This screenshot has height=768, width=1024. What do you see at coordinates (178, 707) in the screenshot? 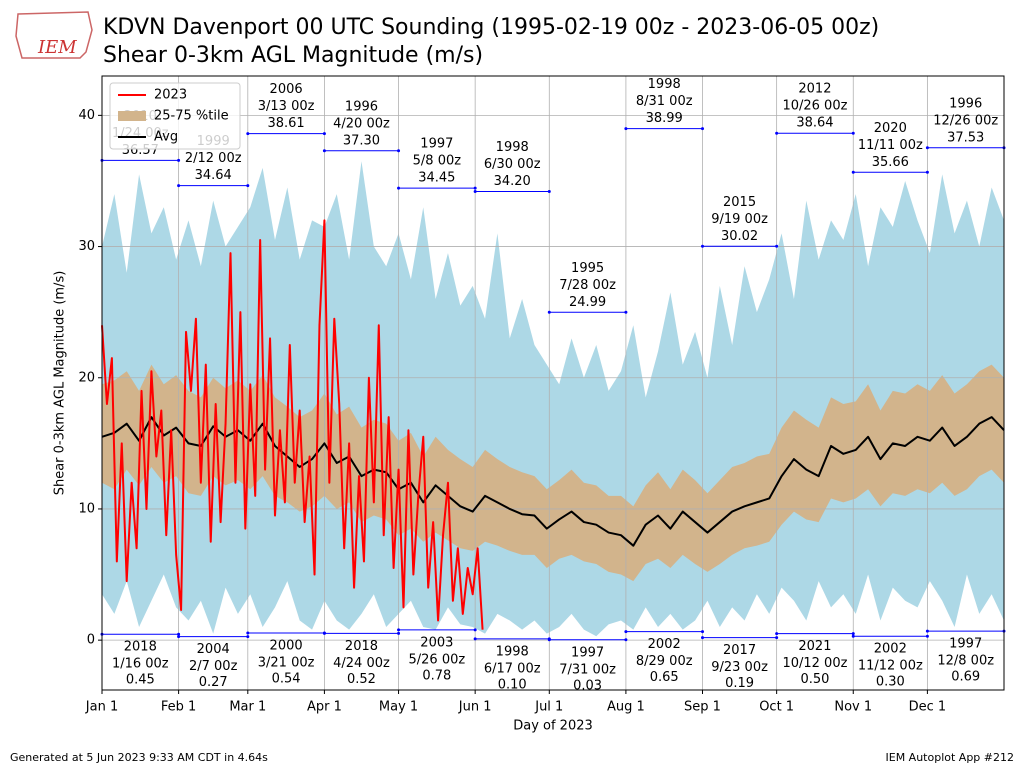
I see `x-tick-label: Feb 1` at bounding box center [178, 707].